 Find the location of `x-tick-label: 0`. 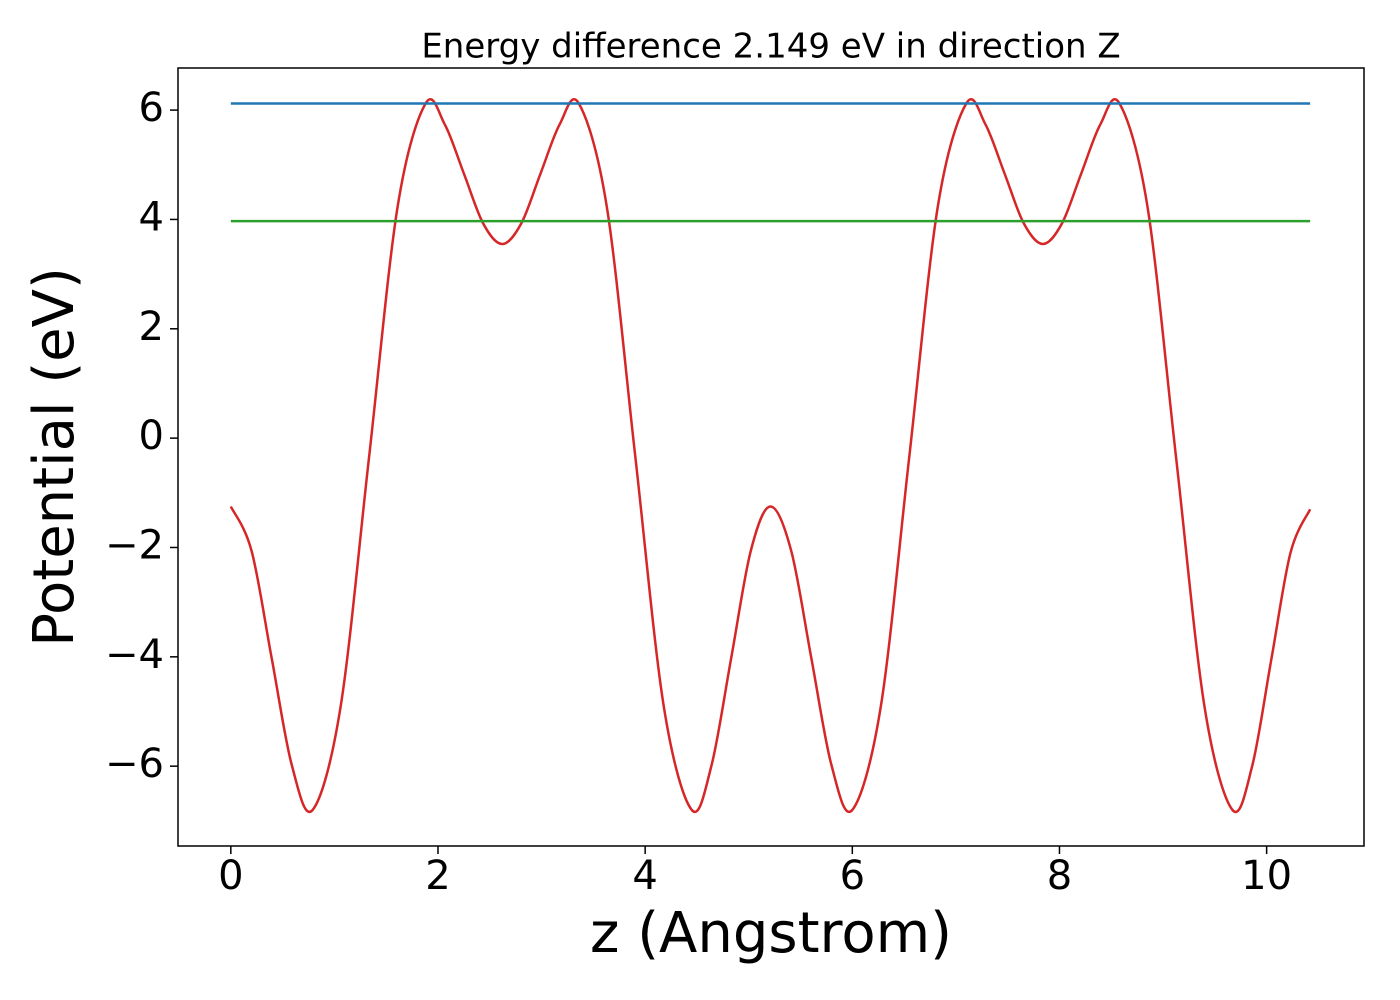

x-tick-label: 0 is located at coordinates (230, 876).